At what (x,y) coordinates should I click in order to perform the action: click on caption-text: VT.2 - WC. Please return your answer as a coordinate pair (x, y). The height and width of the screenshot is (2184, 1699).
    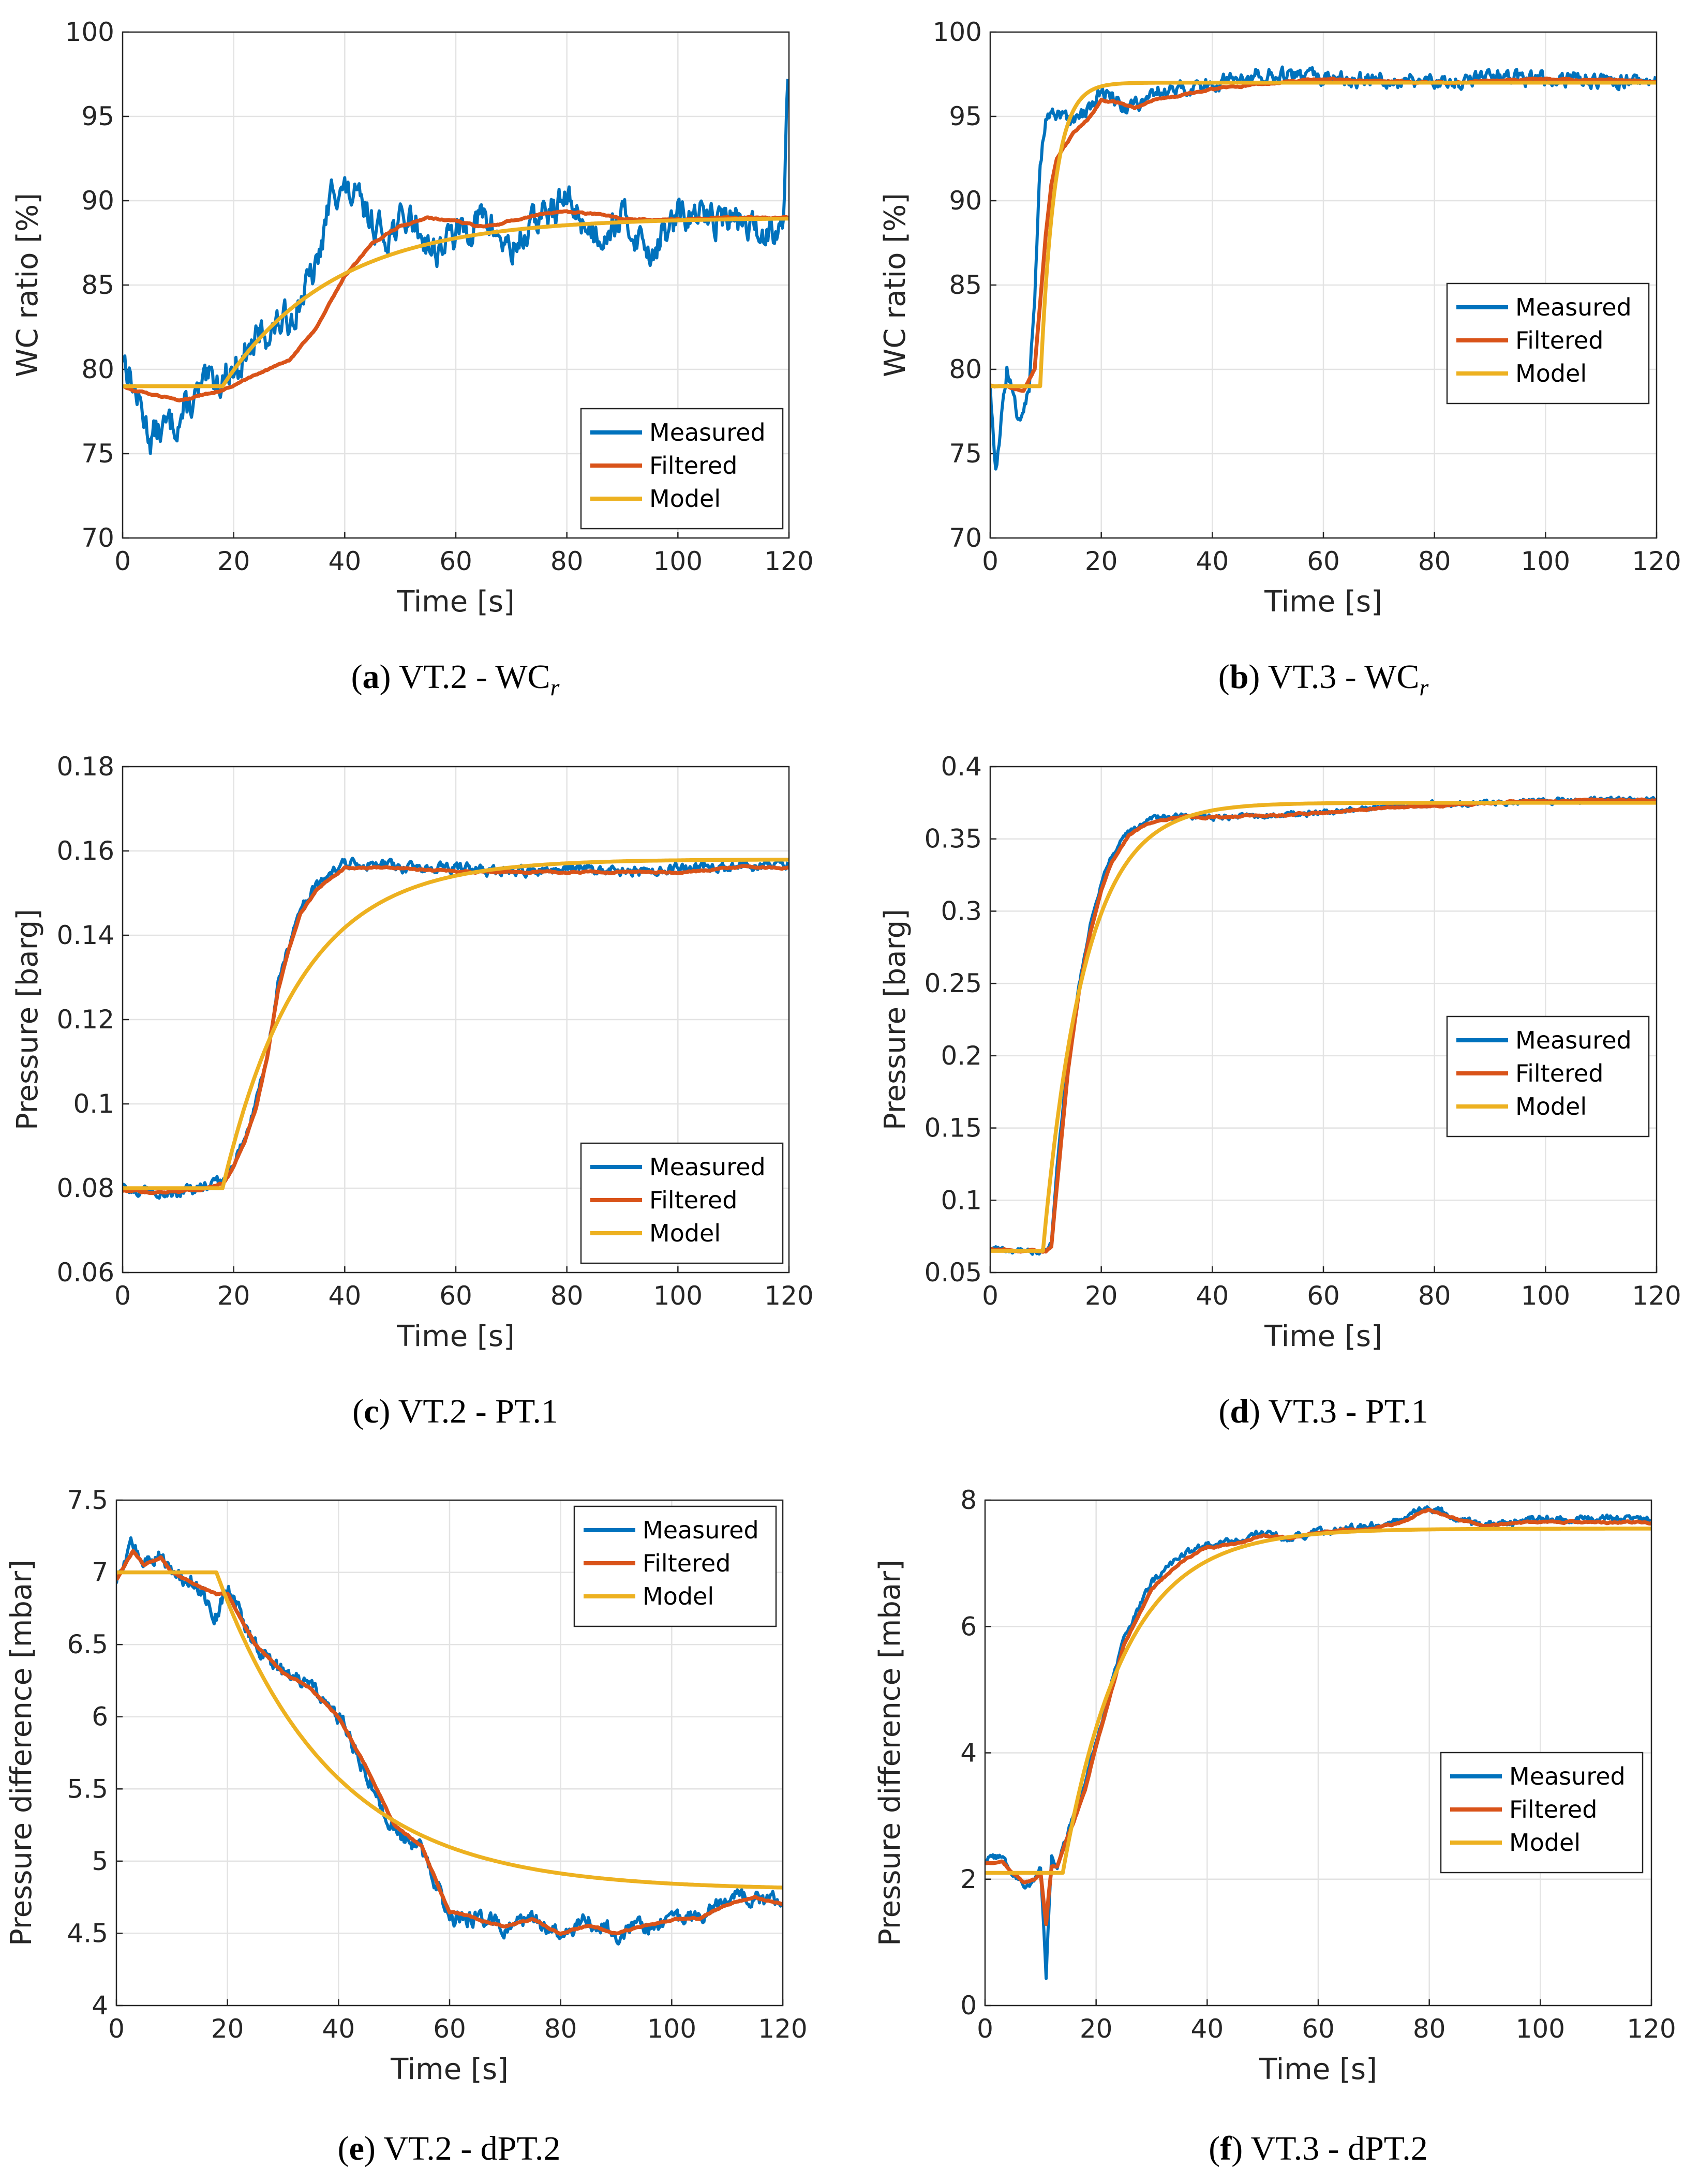
    Looking at the image, I should click on (474, 677).